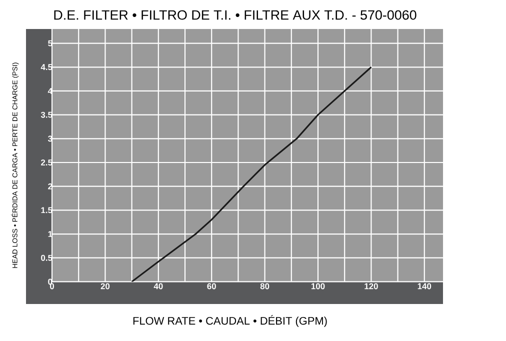 The height and width of the screenshot is (341, 506). Describe the element at coordinates (425, 286) in the screenshot. I see `x-tick-label: 140` at that location.